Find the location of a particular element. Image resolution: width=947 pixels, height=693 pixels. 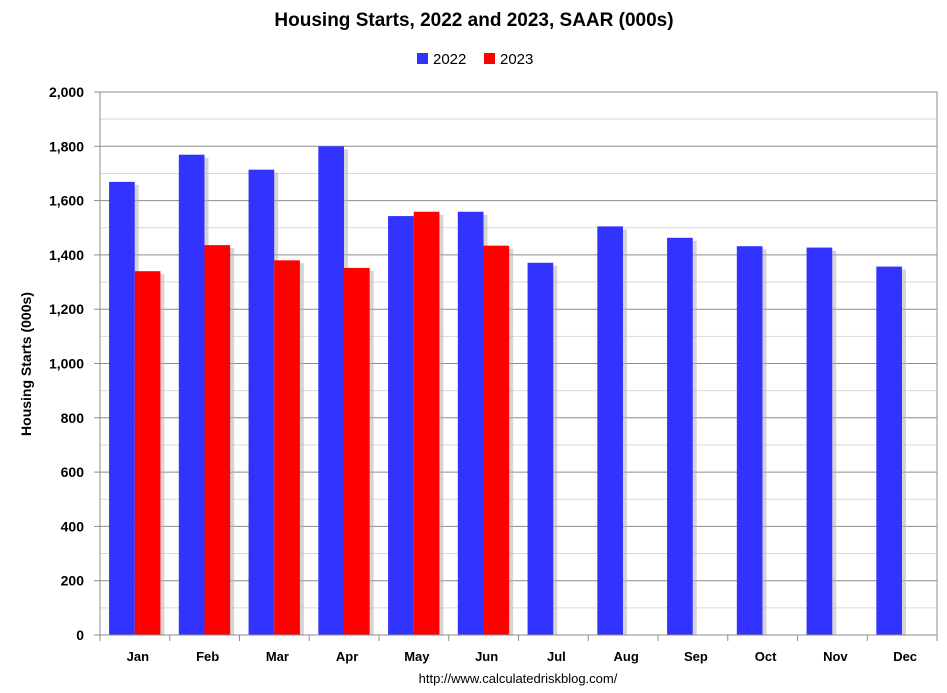

x-axis: Jan Feb Mar Apr May Jun Jul Aug Sep Oct Nov Dec is located at coordinates (518, 649).